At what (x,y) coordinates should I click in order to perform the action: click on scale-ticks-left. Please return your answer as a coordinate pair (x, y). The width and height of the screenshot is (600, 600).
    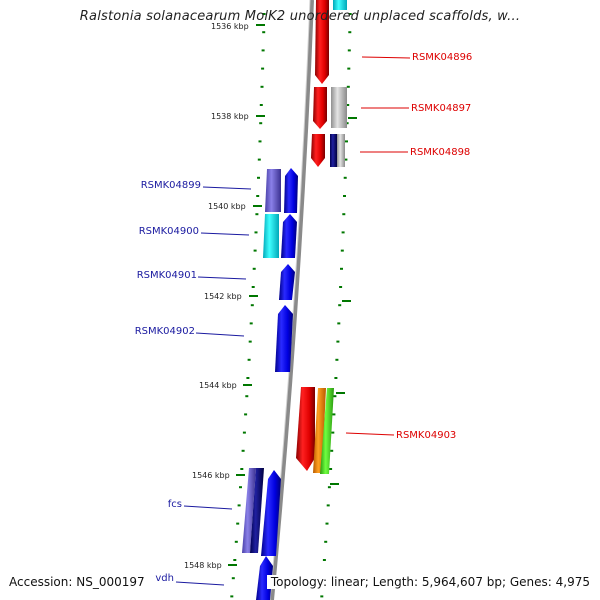
    Looking at the image, I should click on (248, 305).